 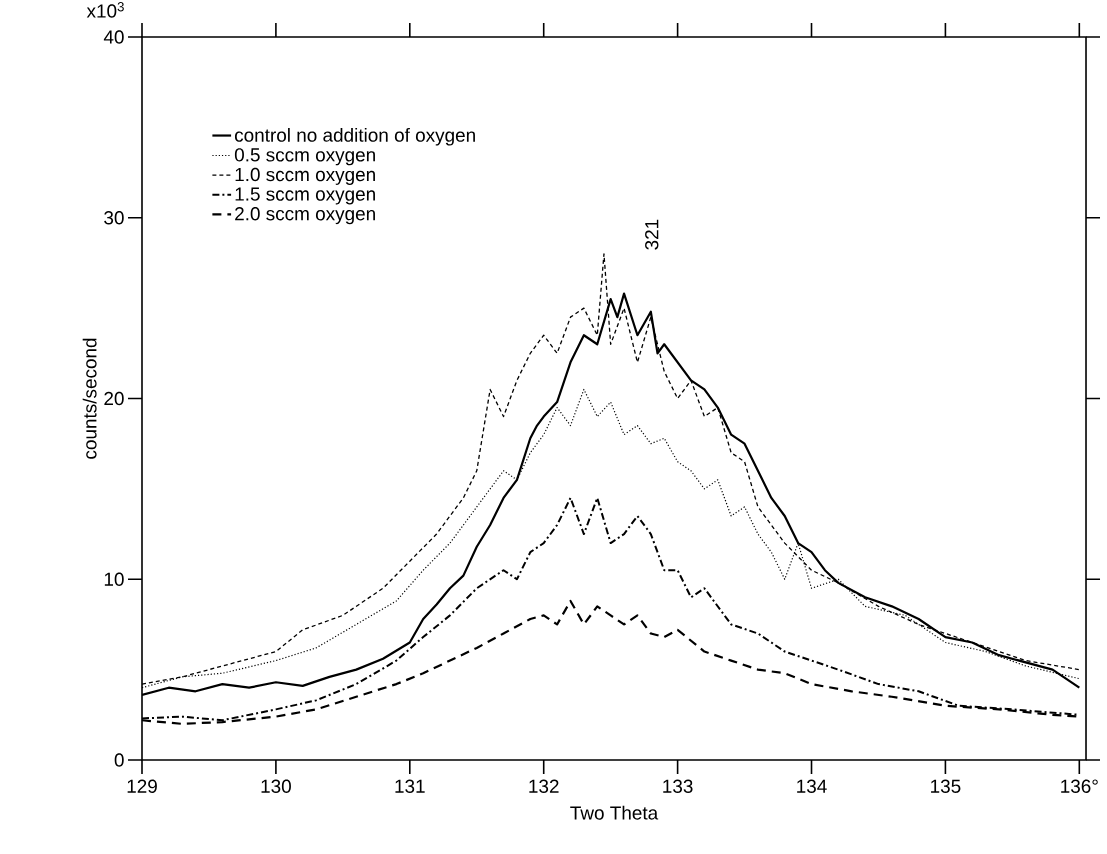 What do you see at coordinates (946, 786) in the screenshot?
I see `x-tick-label: 135` at bounding box center [946, 786].